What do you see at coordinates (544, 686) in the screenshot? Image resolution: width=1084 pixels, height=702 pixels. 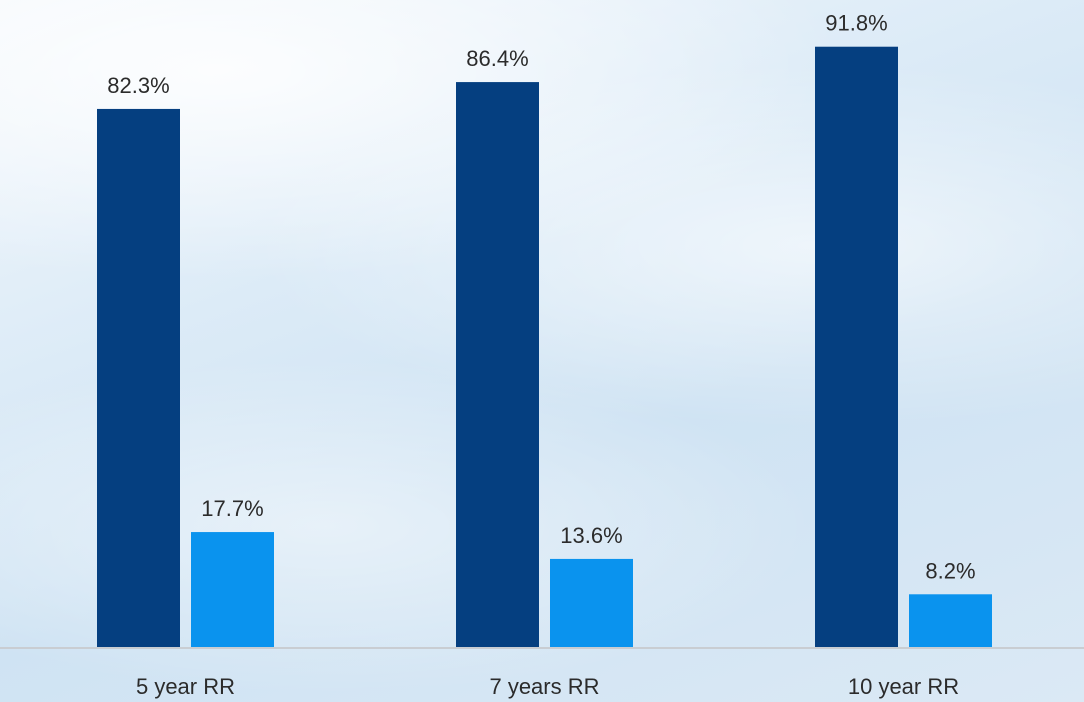 I see `category-label-2: 7 years RR` at bounding box center [544, 686].